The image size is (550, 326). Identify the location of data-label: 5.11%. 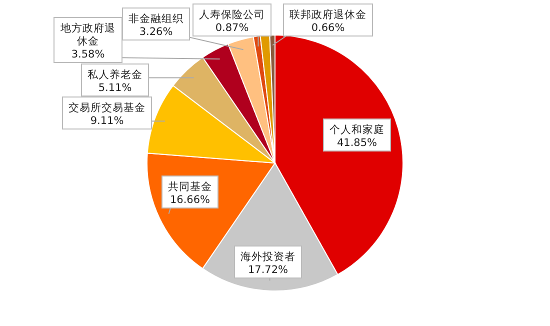
(115, 88).